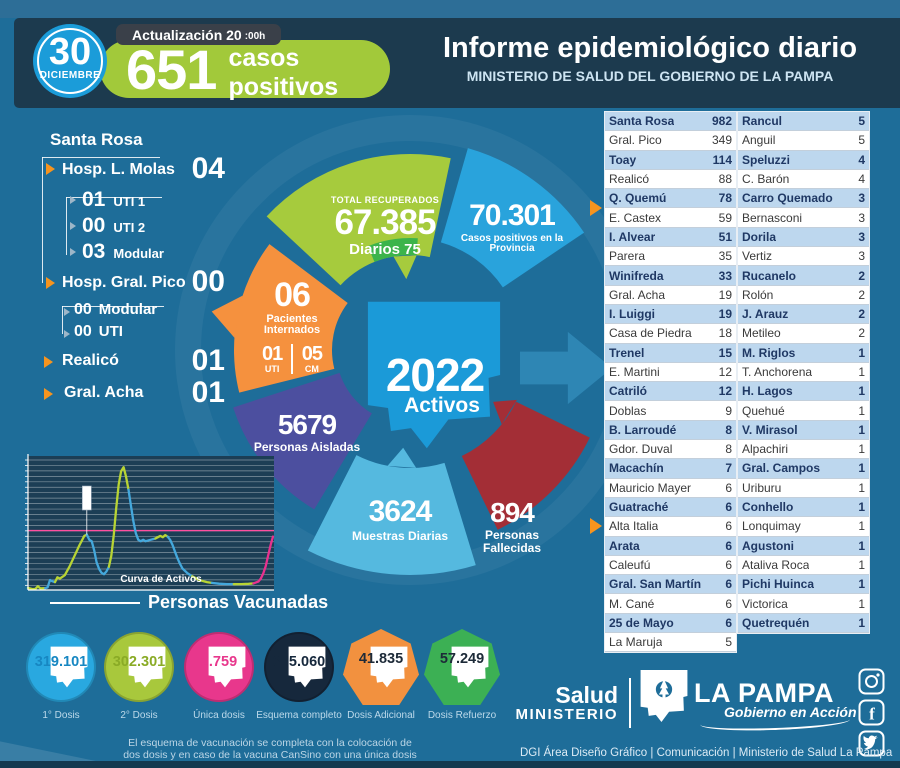 This screenshot has height=768, width=900. What do you see at coordinates (871, 743) in the screenshot?
I see `twitter-icon` at bounding box center [871, 743].